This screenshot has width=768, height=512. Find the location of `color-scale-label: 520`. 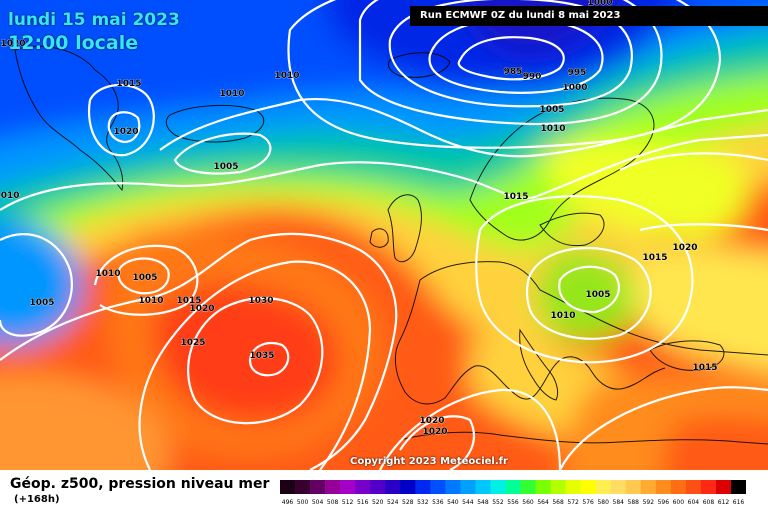

color-scale-label: 520 is located at coordinates (378, 502).